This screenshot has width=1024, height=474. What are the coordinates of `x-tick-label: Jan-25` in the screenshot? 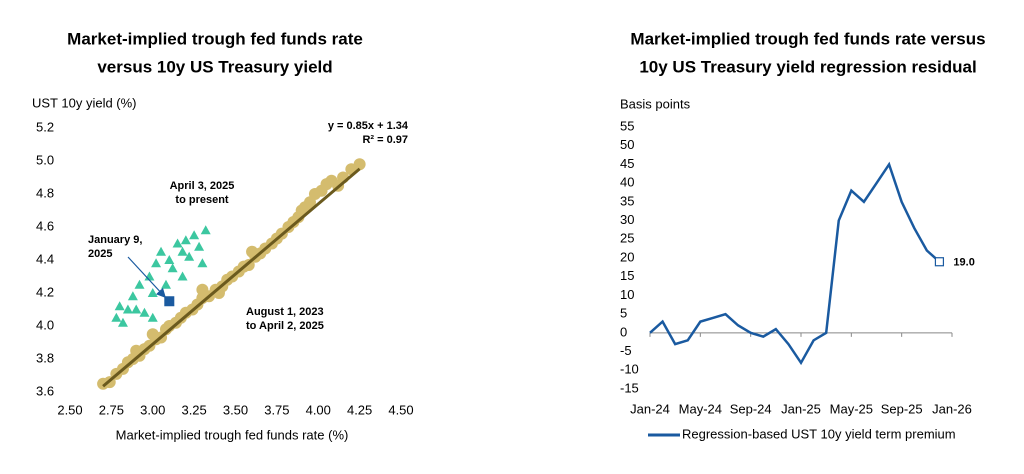 It's located at (801, 408).